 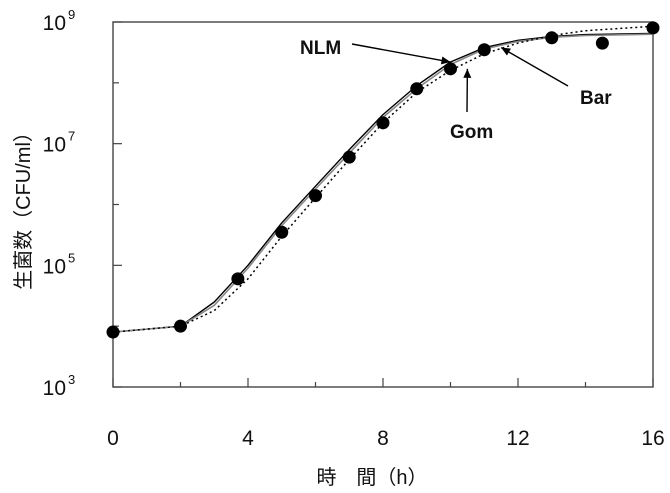 What do you see at coordinates (71, 136) in the screenshot?
I see `y-tick-exponent: 7` at bounding box center [71, 136].